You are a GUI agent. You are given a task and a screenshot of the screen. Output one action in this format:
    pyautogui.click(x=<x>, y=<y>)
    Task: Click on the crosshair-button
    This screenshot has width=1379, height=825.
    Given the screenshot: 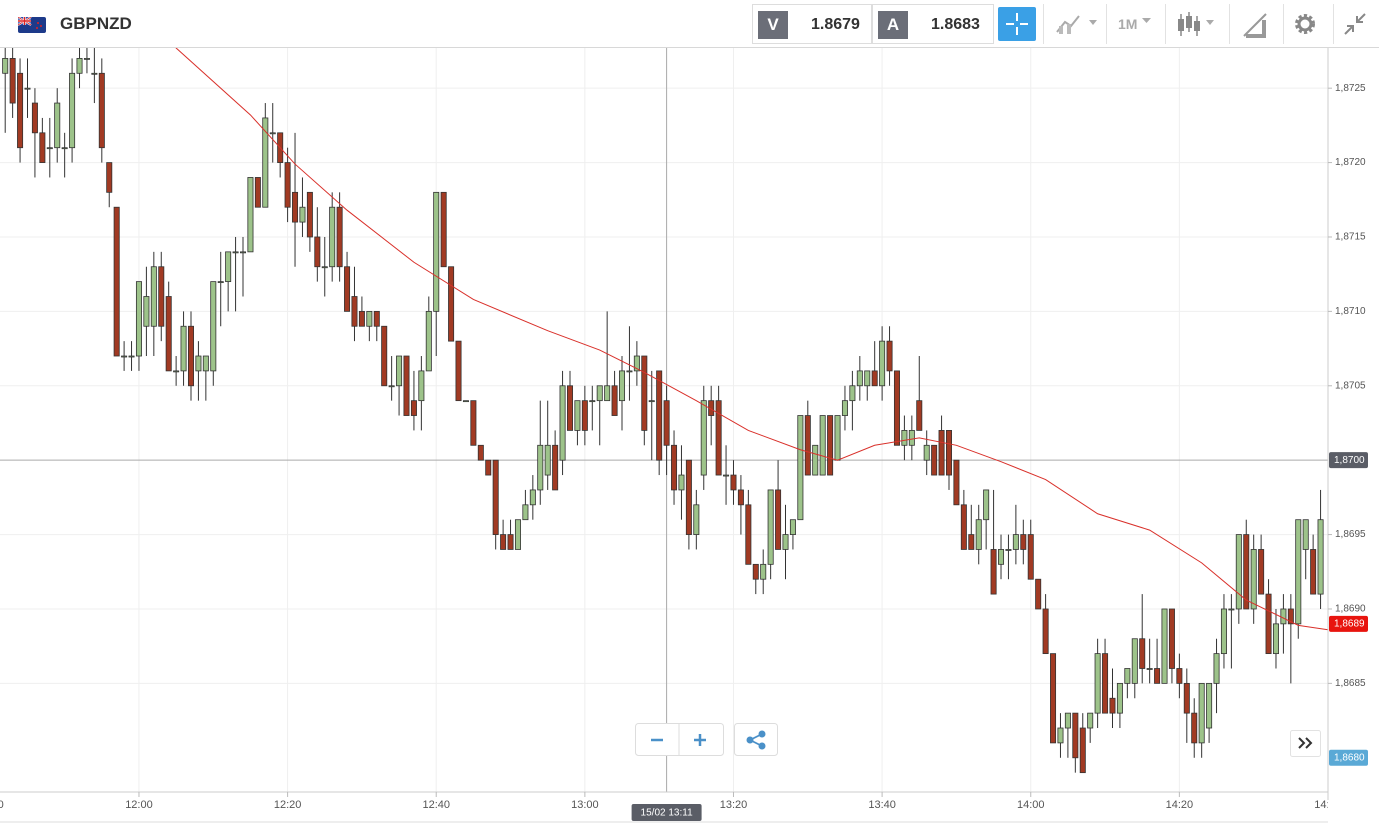 What is the action you would take?
    pyautogui.click(x=1017, y=24)
    